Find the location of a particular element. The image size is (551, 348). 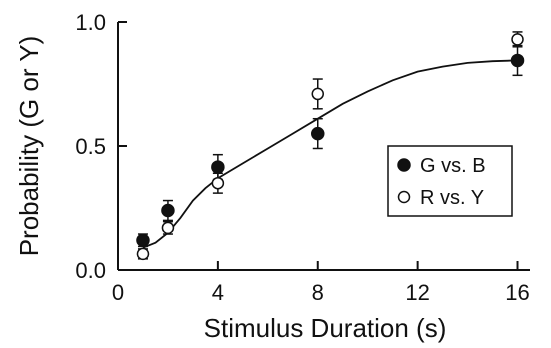

x-tick-label: 4 is located at coordinates (218, 292).